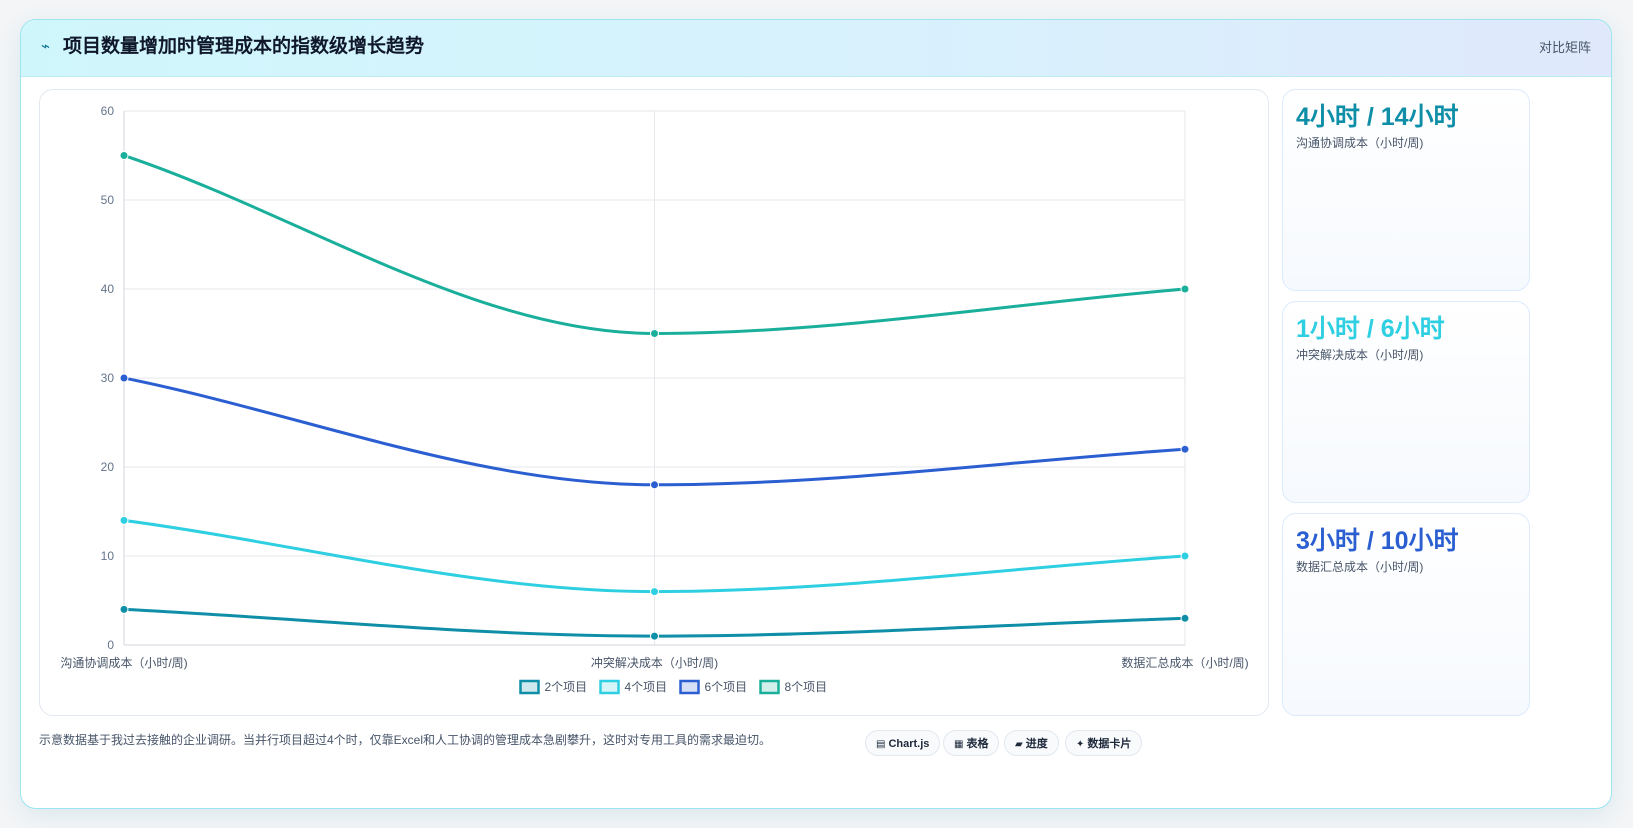  I want to click on x-tick-label: 沟通协调成本（小时/周), so click(123, 662).